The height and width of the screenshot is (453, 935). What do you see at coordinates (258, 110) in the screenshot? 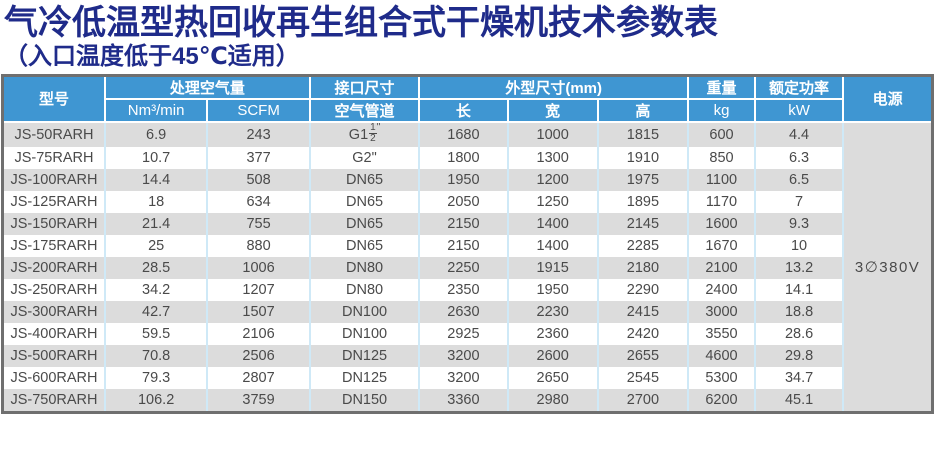
I see `col-header-scfm: SCFM` at bounding box center [258, 110].